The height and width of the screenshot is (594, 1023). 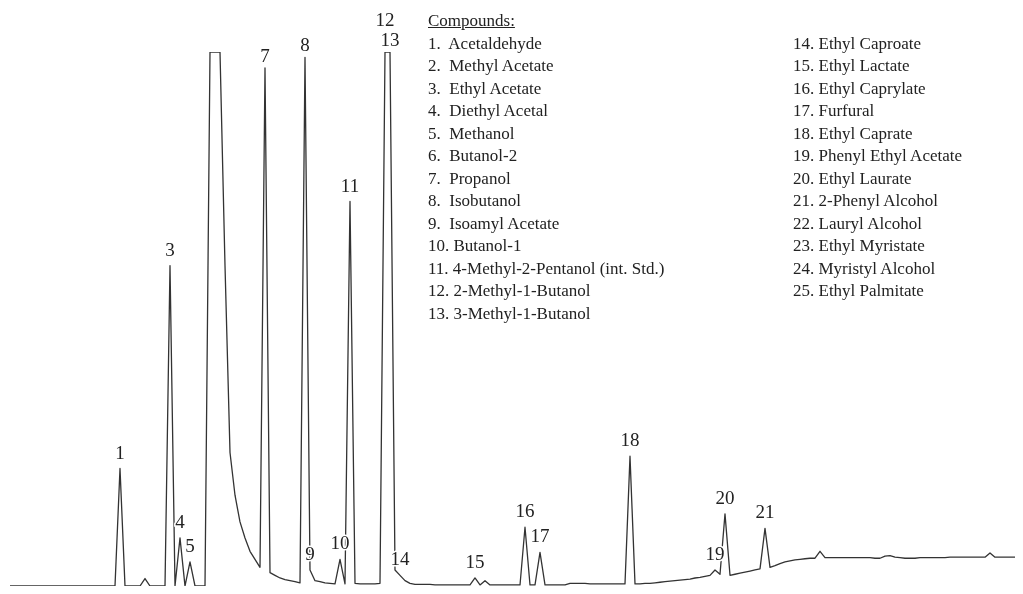 I want to click on annotation: 4, so click(x=180, y=521).